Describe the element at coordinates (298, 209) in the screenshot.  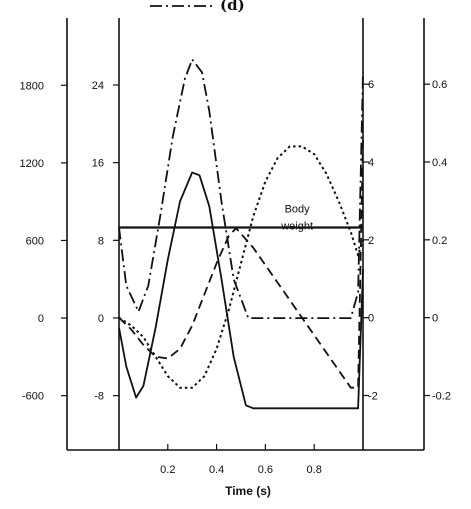
I see `annotation-text: Body` at that location.